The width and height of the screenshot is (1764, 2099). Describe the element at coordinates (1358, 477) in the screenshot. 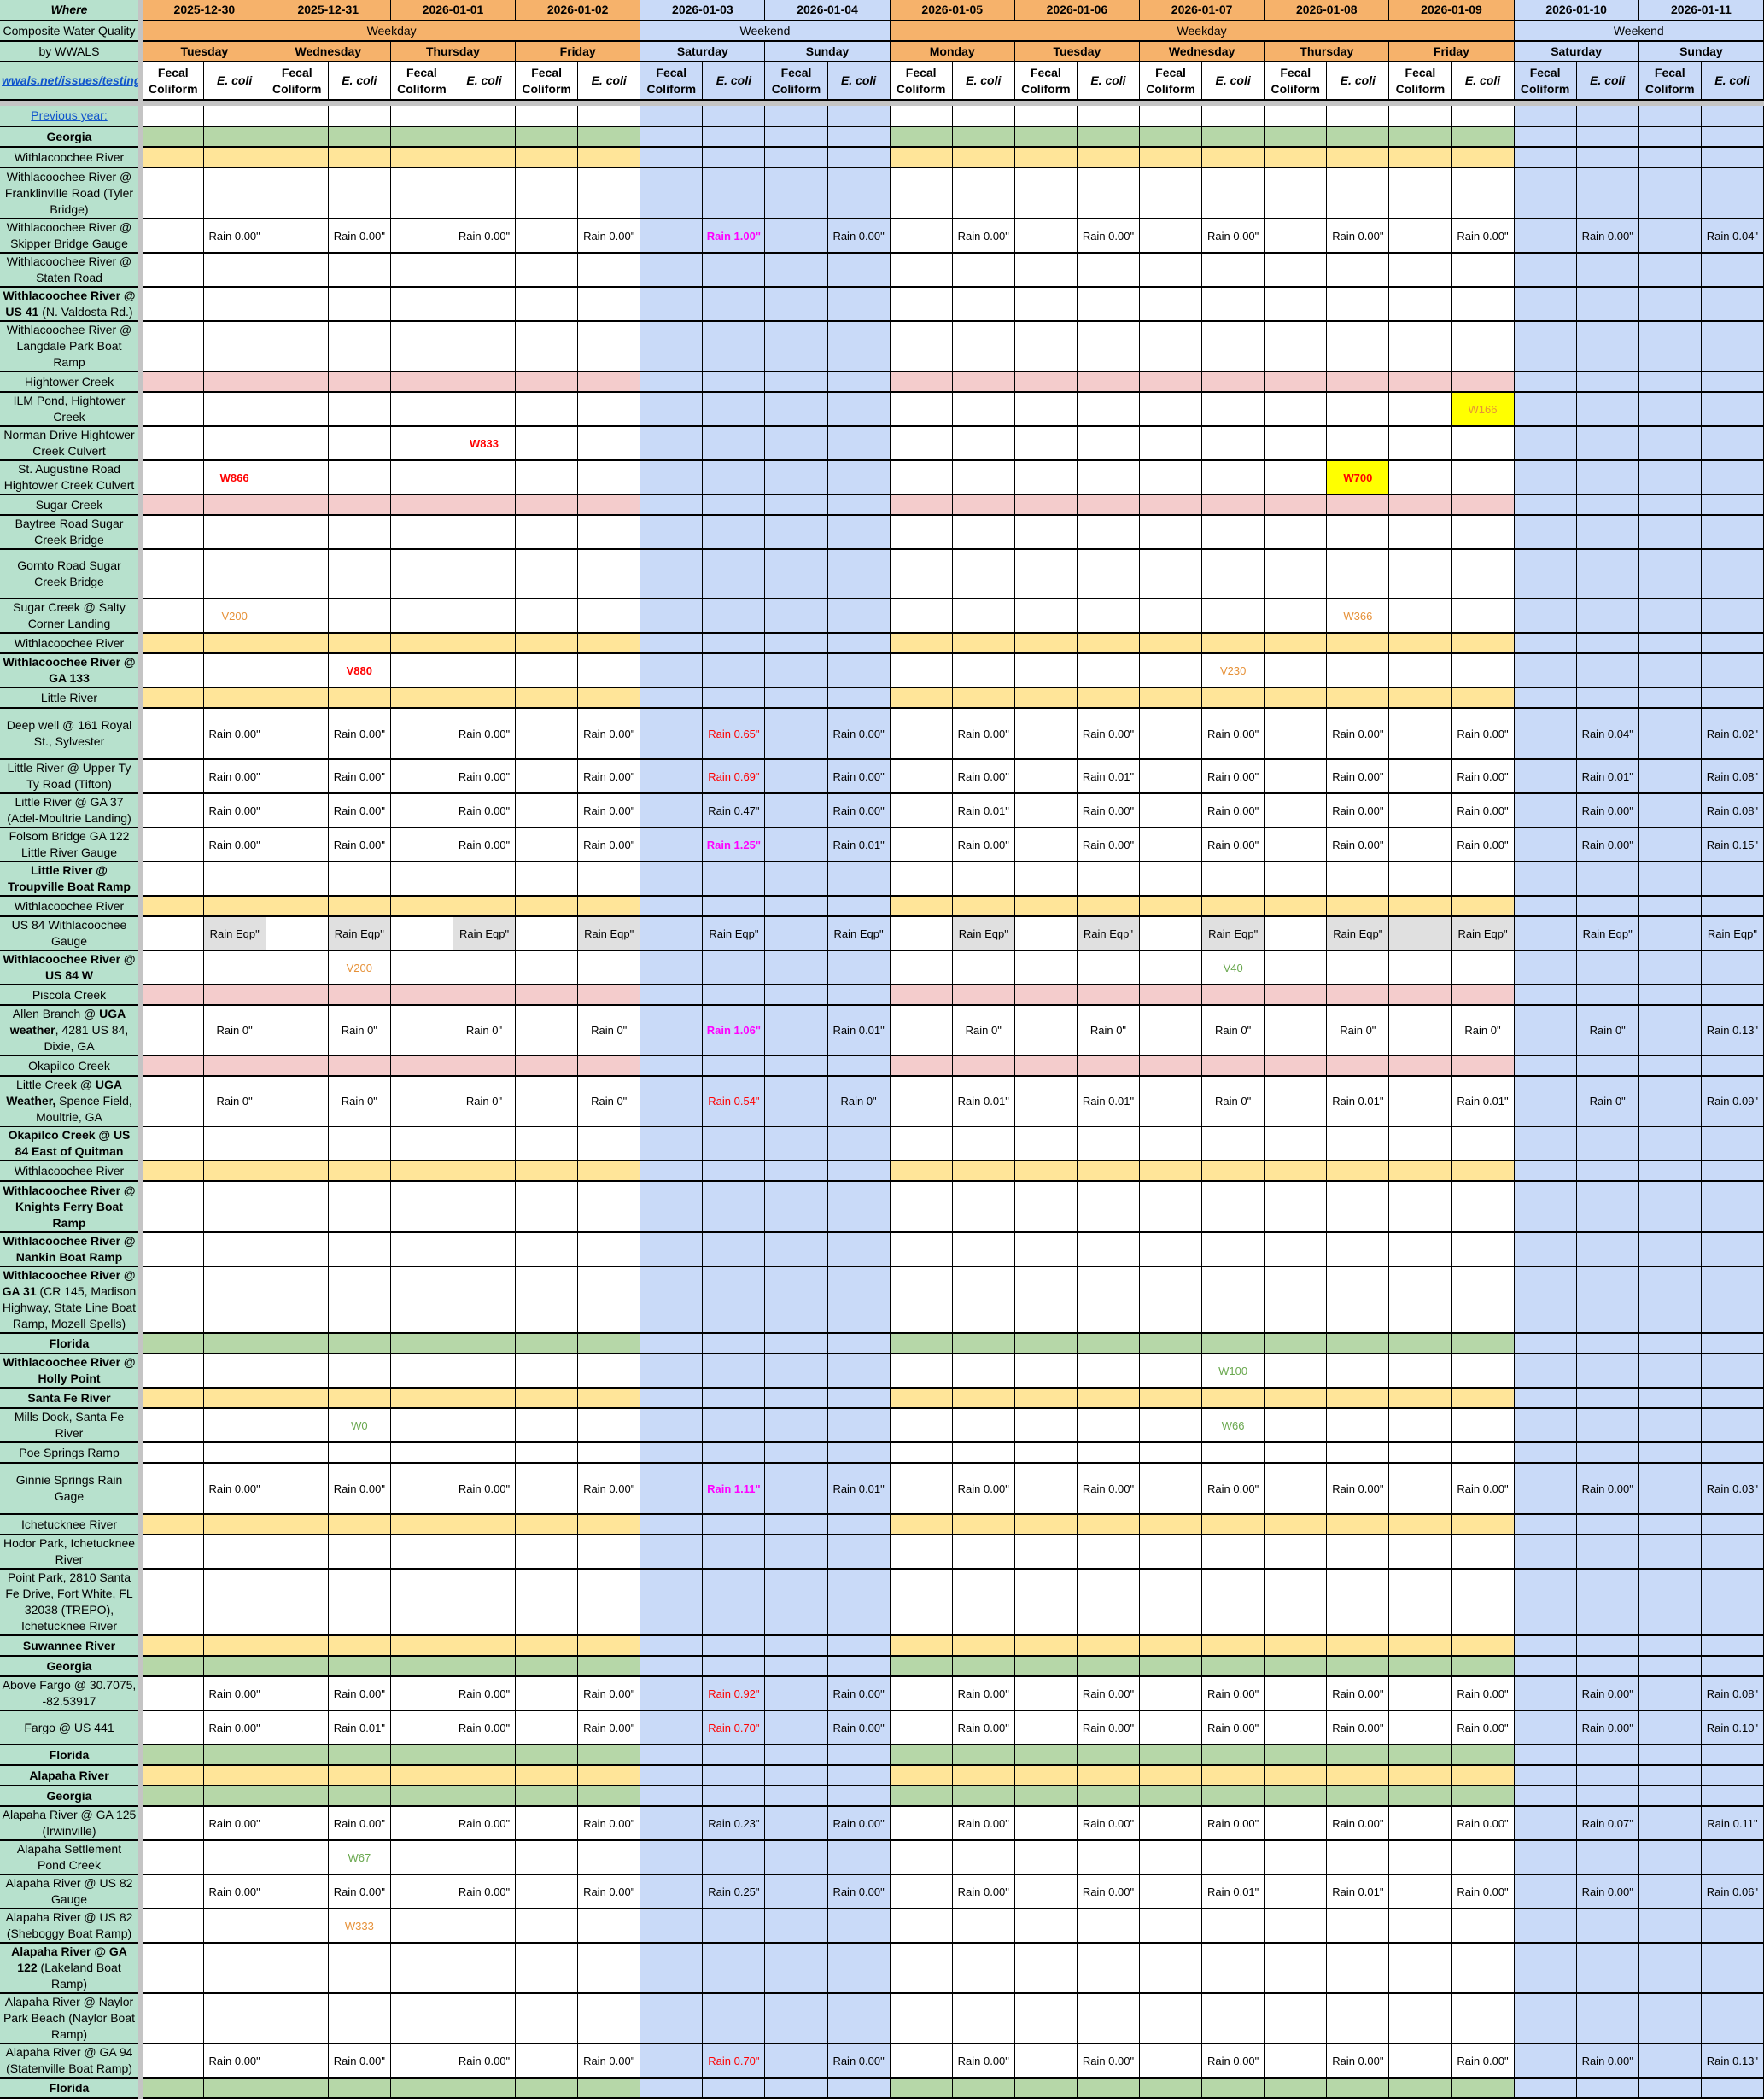

I see `ecoli-cell: W700` at that location.